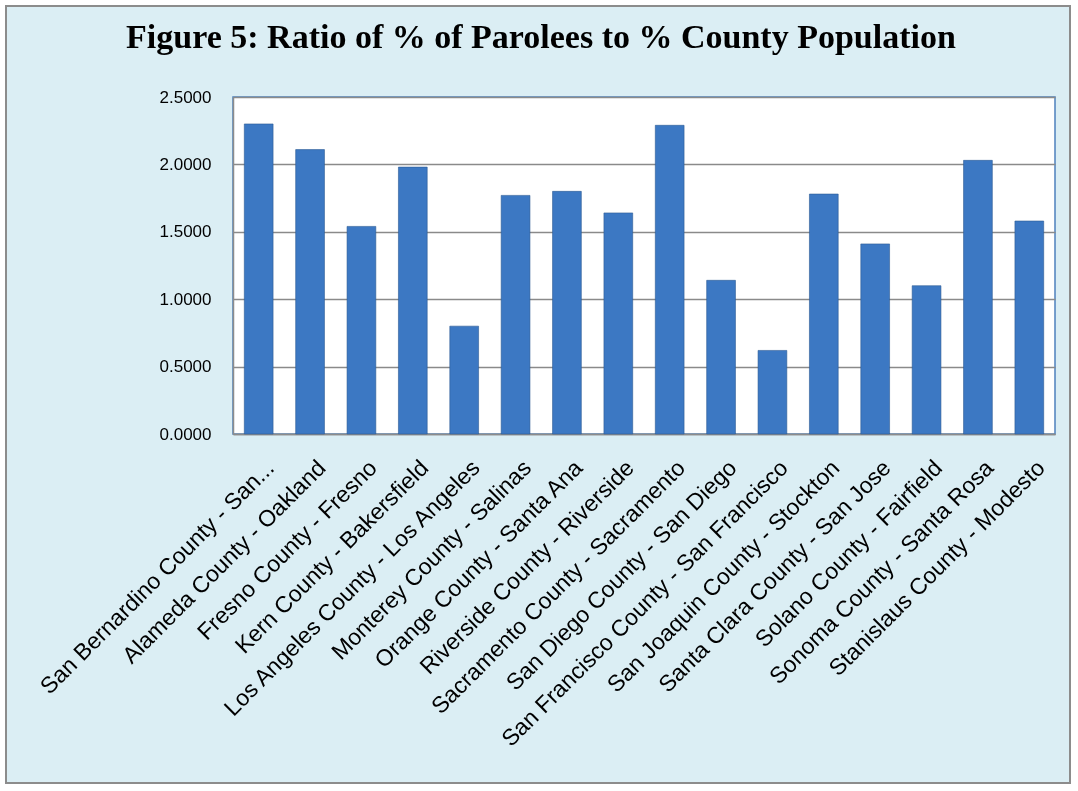 The height and width of the screenshot is (791, 1078). I want to click on y-tick-label: 1.0000, so click(185, 299).